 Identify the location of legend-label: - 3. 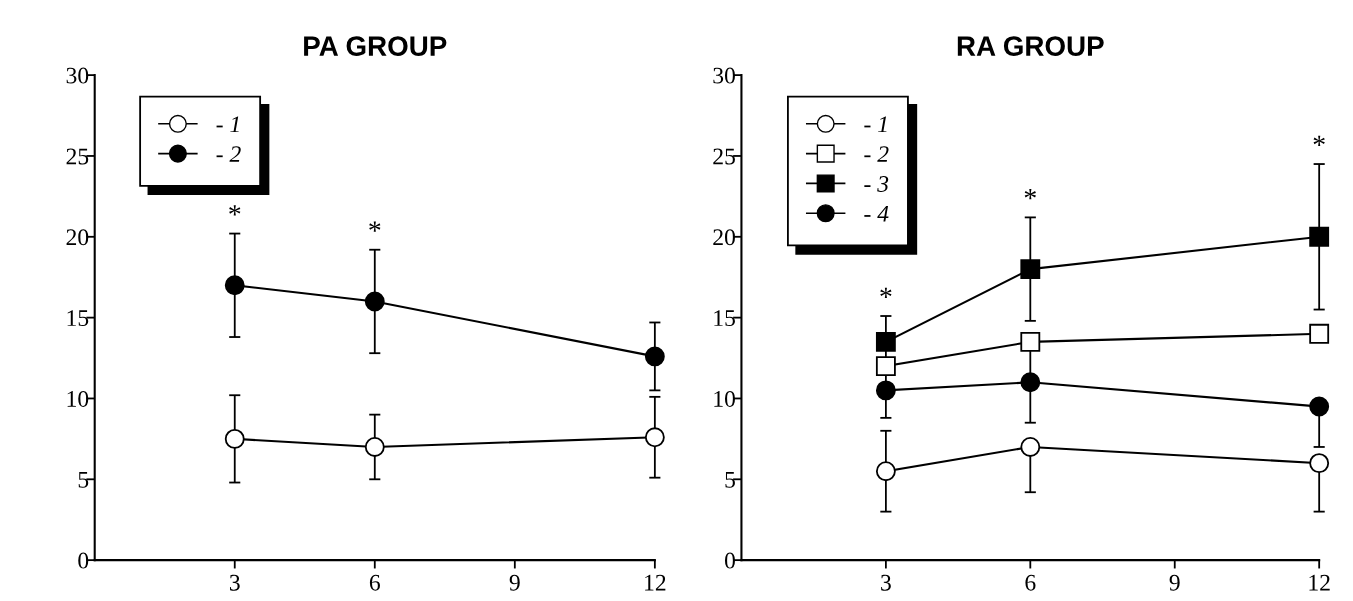
(876, 184).